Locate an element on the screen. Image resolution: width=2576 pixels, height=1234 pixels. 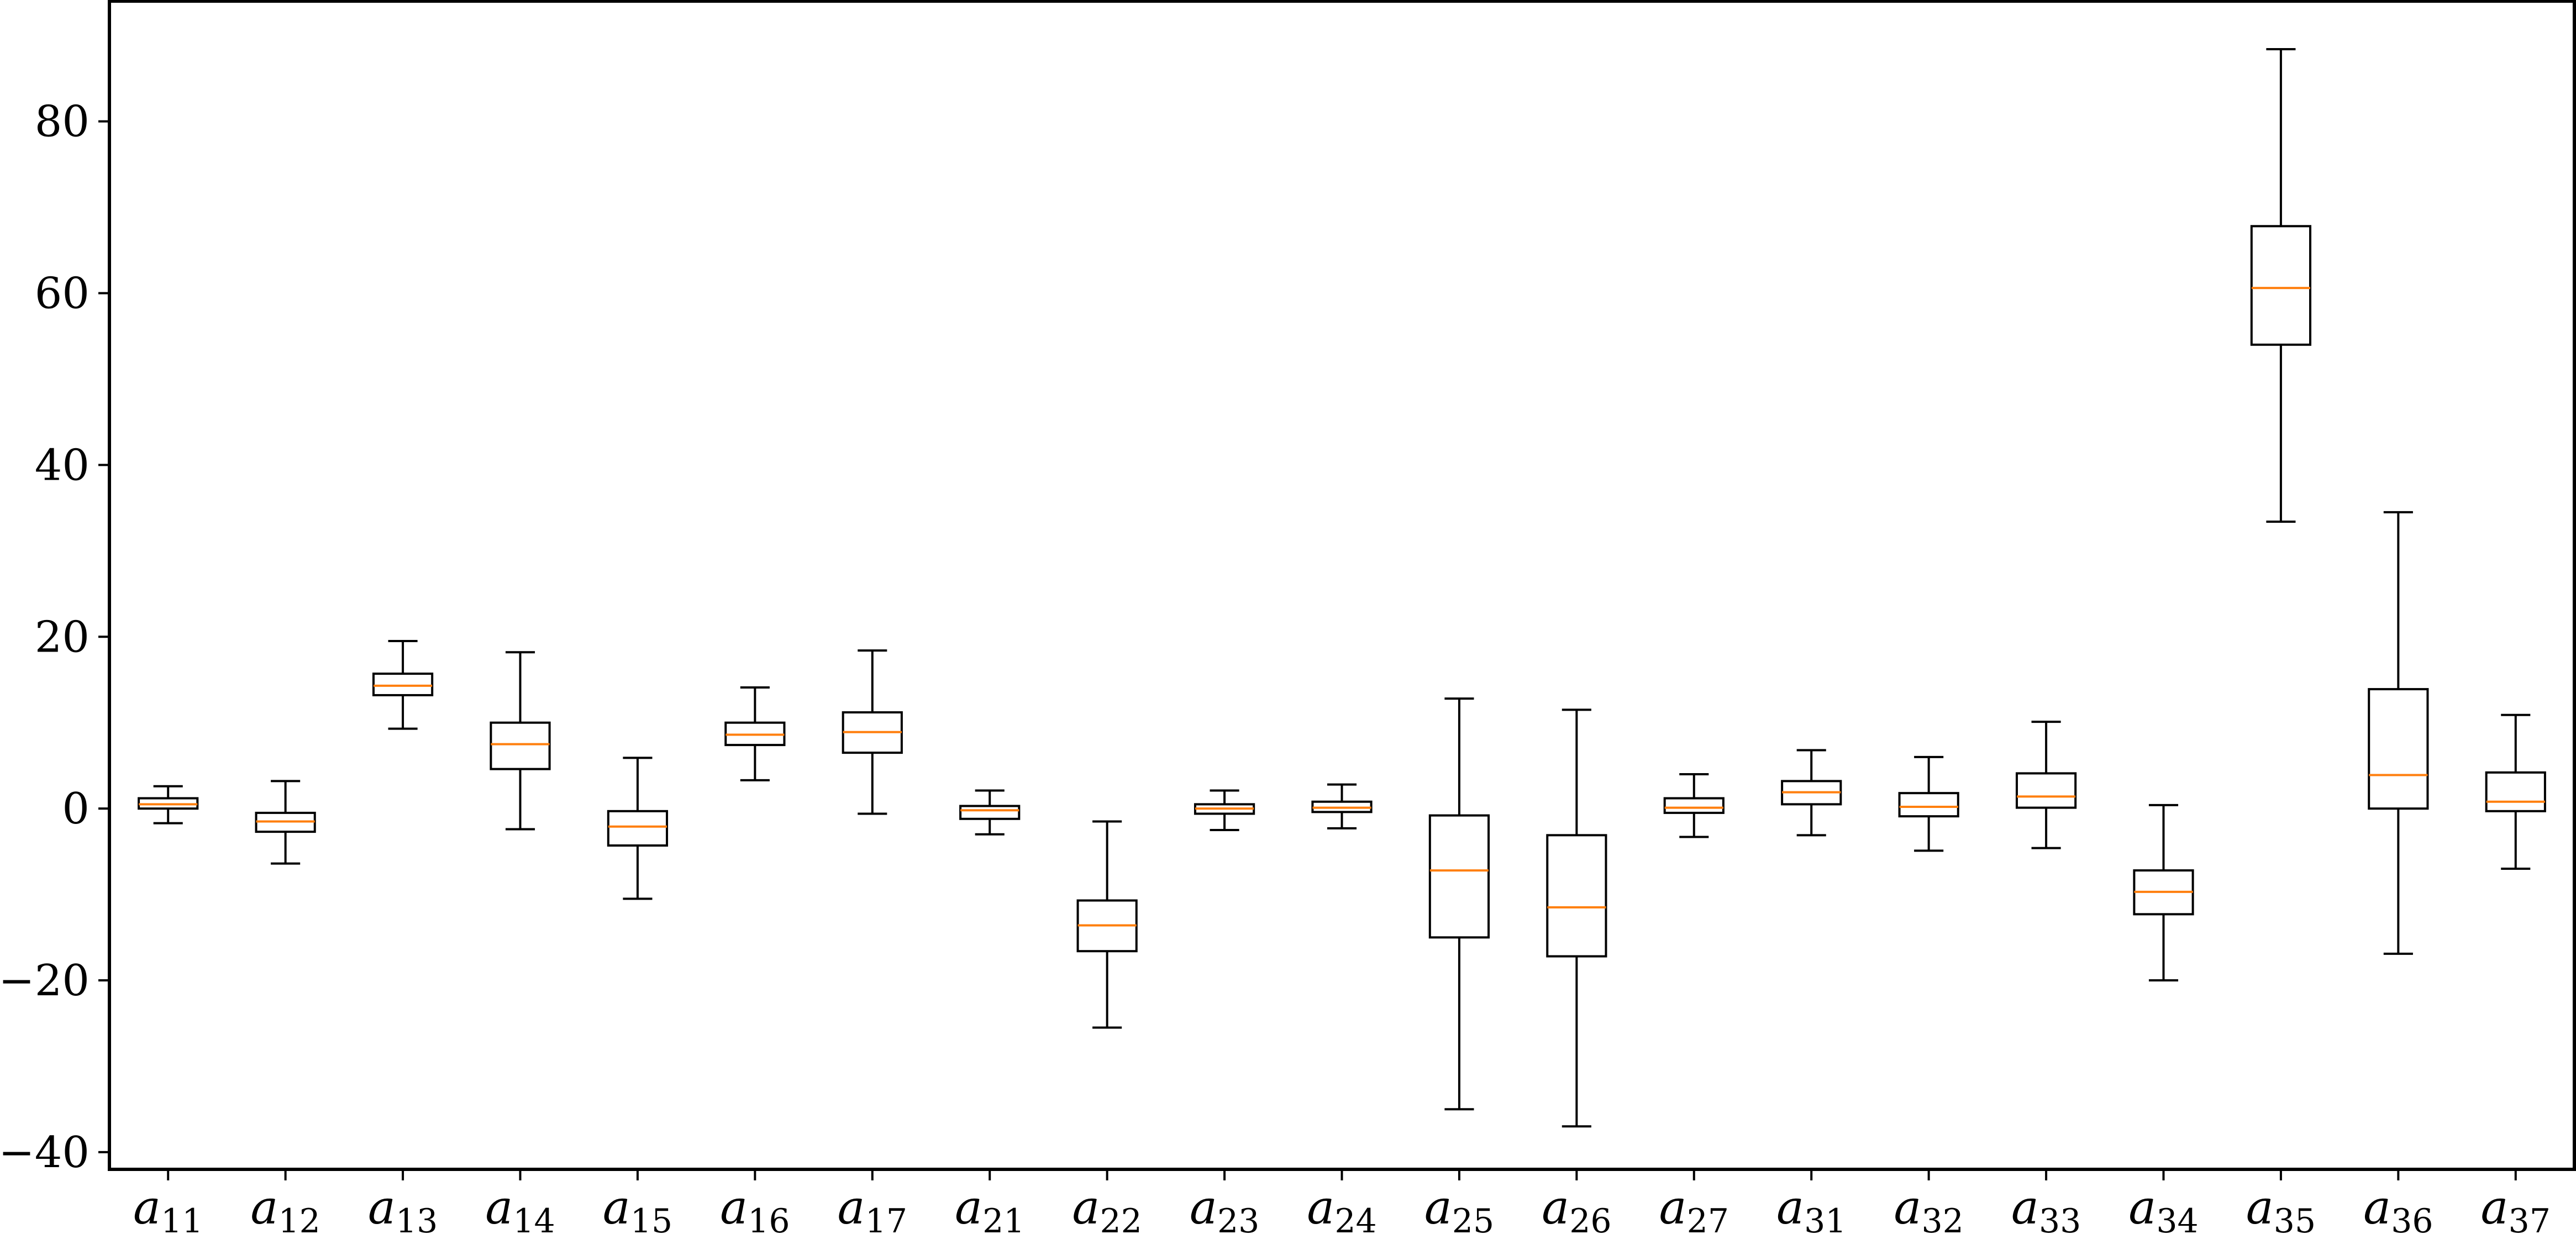
box-a24 is located at coordinates (1342, 806).